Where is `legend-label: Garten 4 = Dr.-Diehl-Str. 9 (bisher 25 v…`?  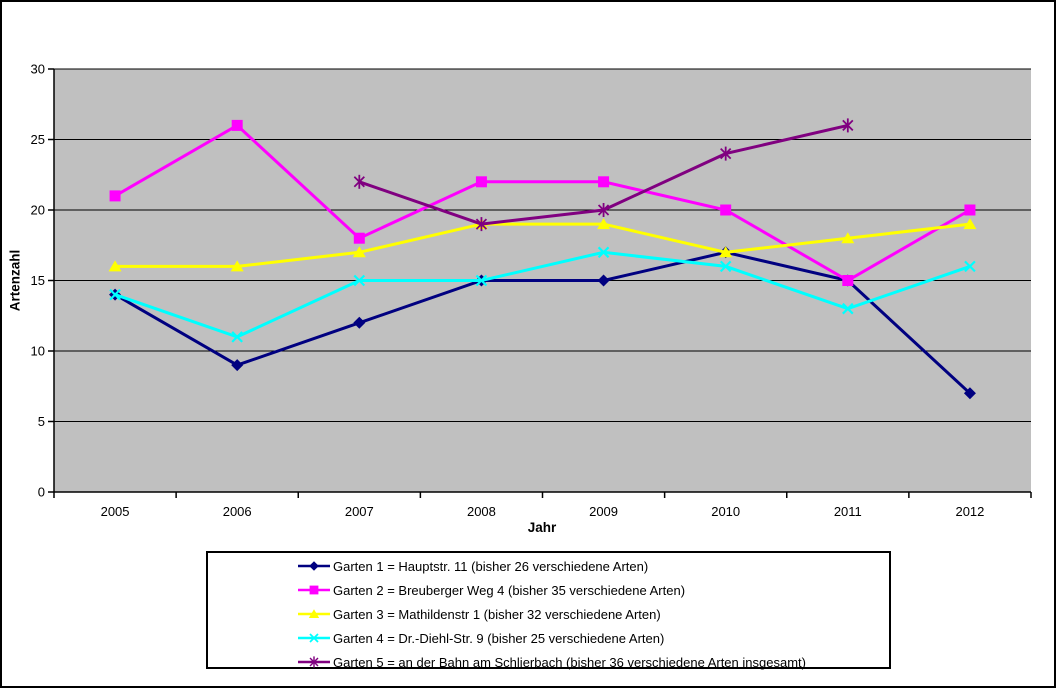
legend-label: Garten 4 = Dr.-Diehl-Str. 9 (bisher 25 v… is located at coordinates (499, 638).